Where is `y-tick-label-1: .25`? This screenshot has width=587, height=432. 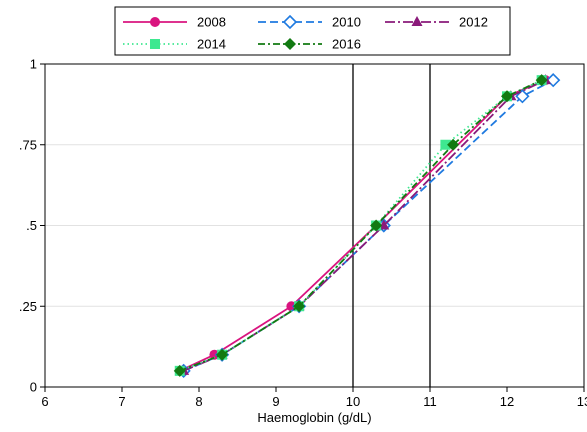
y-tick-label-1: .25 is located at coordinates (28, 306).